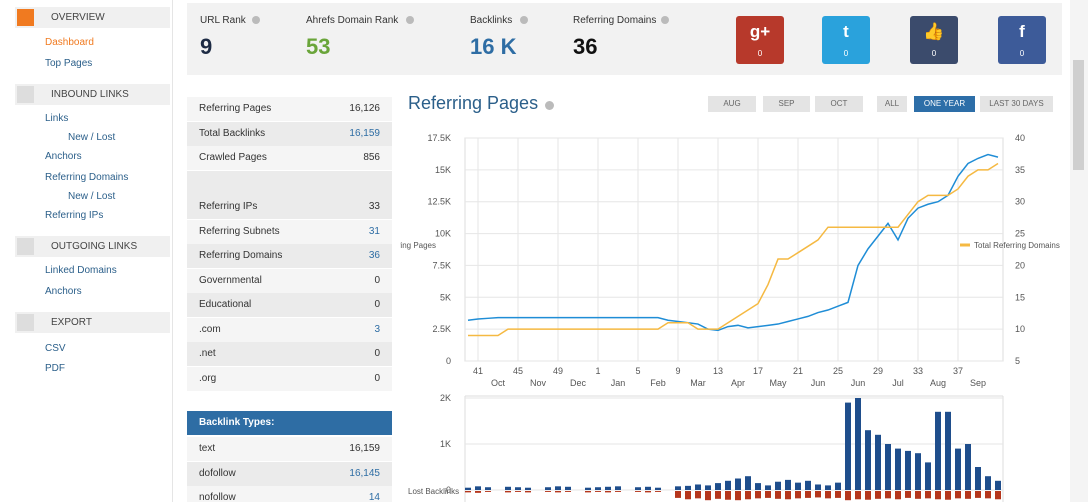  Describe the element at coordinates (518, 371) in the screenshot. I see `x-tick-label: 45` at that location.